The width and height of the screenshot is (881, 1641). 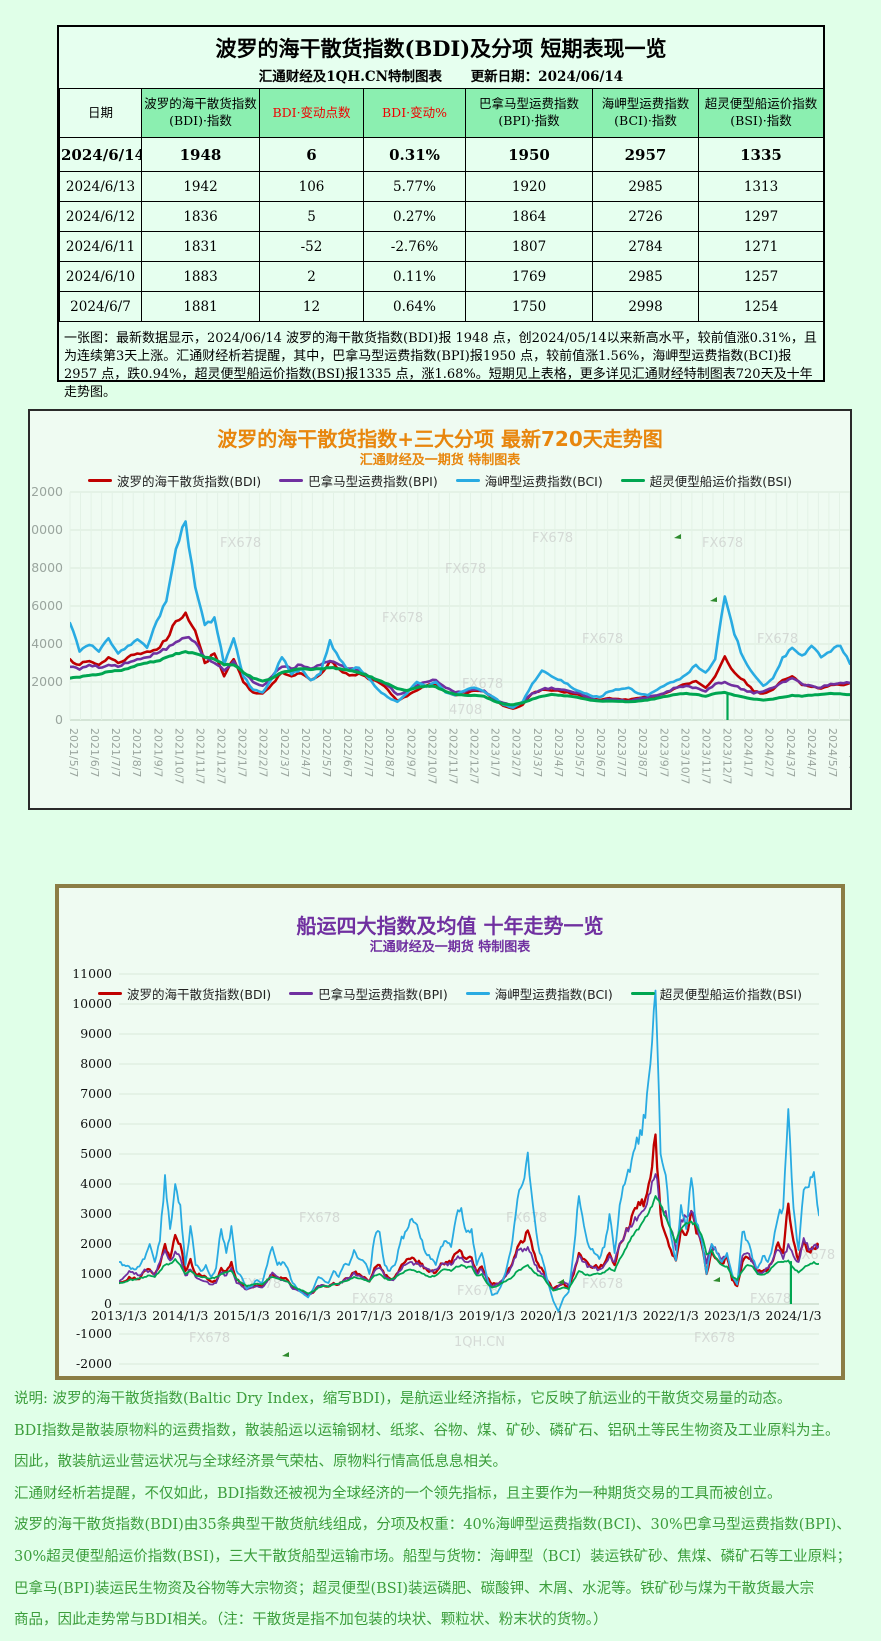 What do you see at coordinates (705, 756) in the screenshot?
I see `svg-text: 2023/11/7` at bounding box center [705, 756].